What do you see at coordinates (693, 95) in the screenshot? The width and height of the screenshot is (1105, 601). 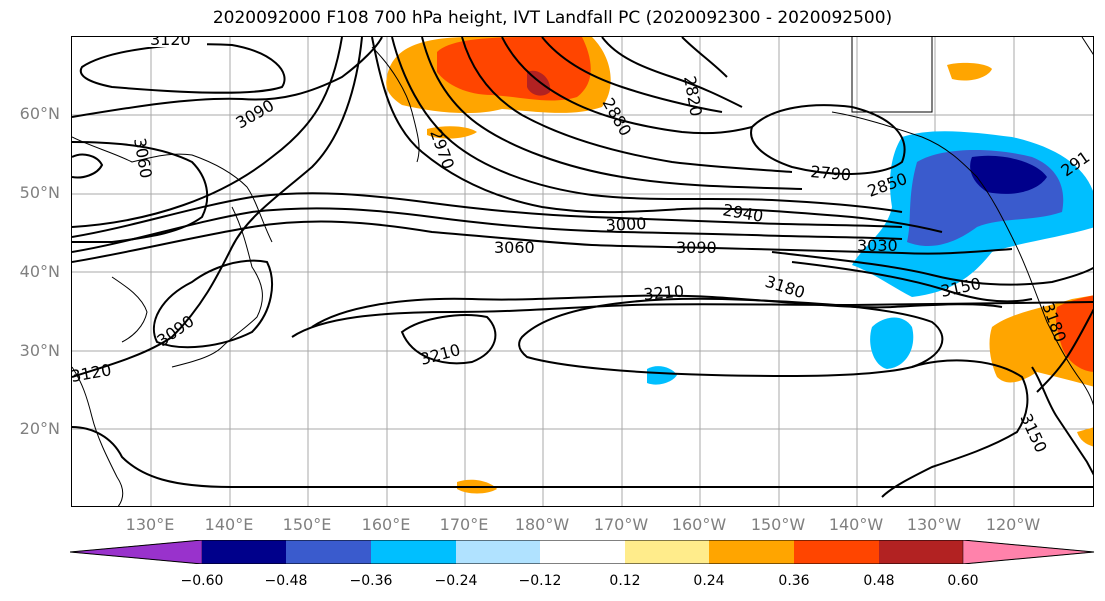 I see `contour-label: 2820` at bounding box center [693, 95].